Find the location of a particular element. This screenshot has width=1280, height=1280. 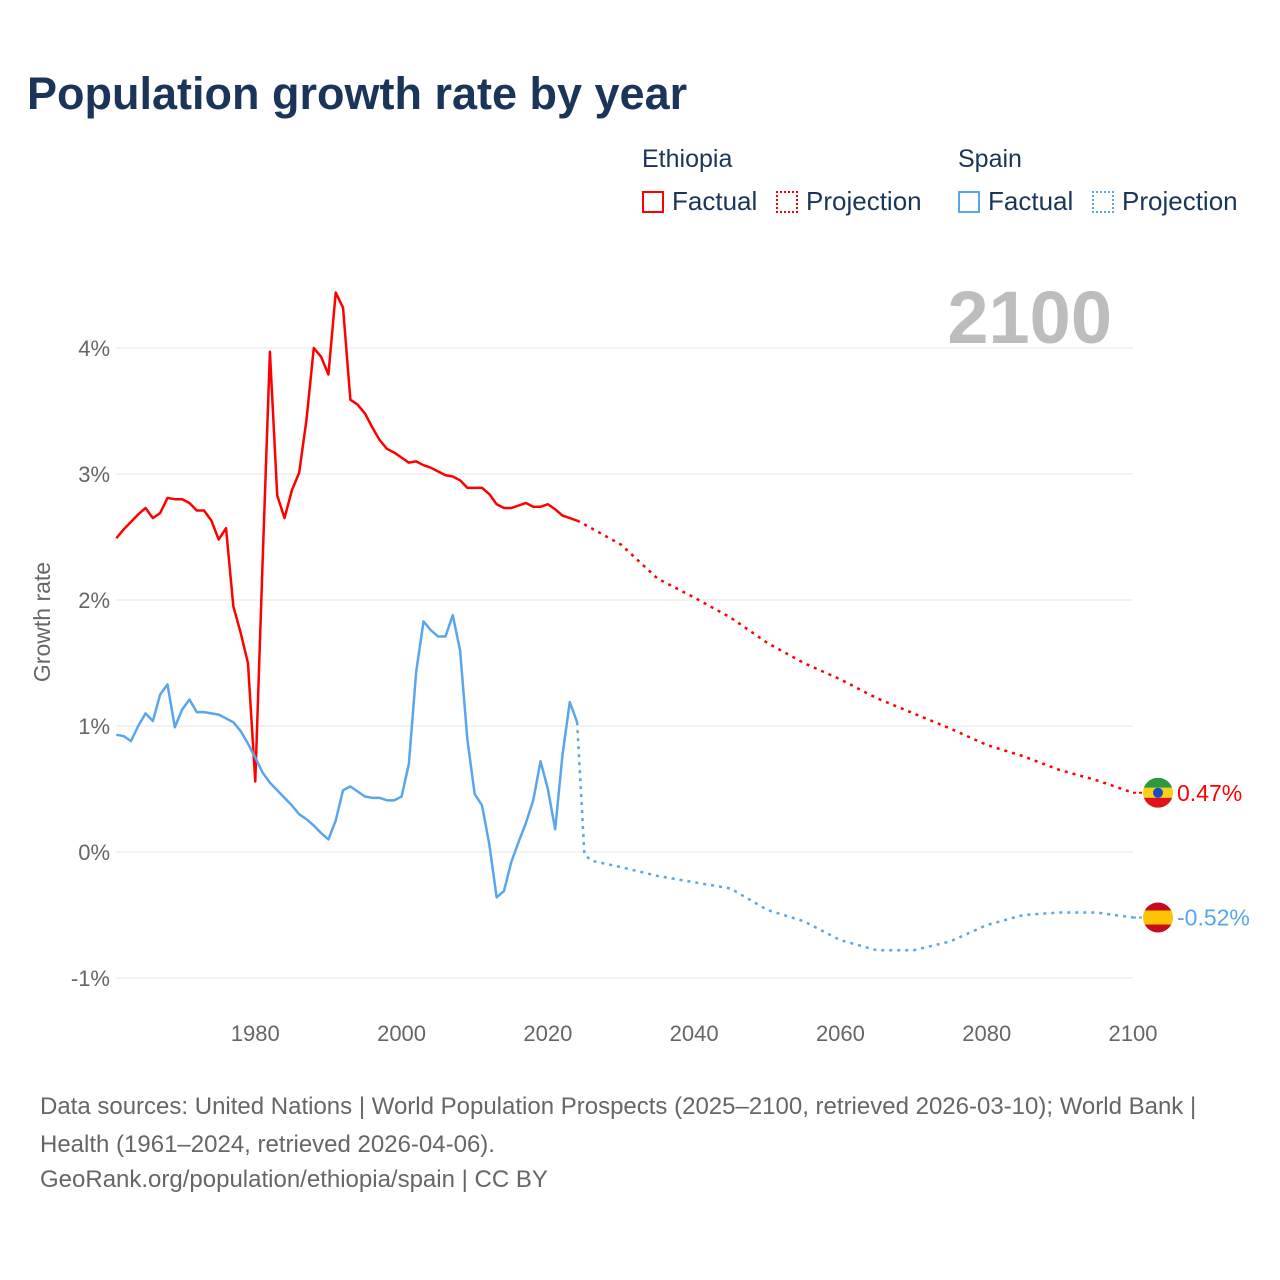

y-tick-label: 1% is located at coordinates (94, 726).